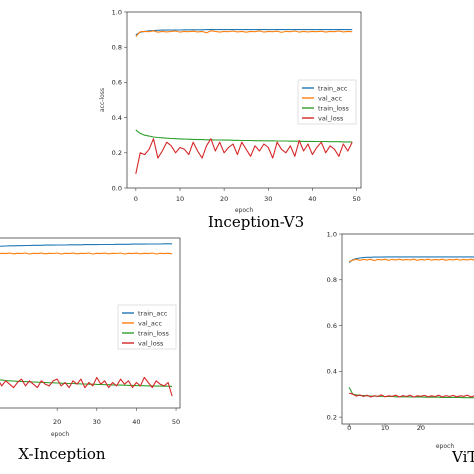  I want to click on y-tick-label: 0.0, so click(117, 188).